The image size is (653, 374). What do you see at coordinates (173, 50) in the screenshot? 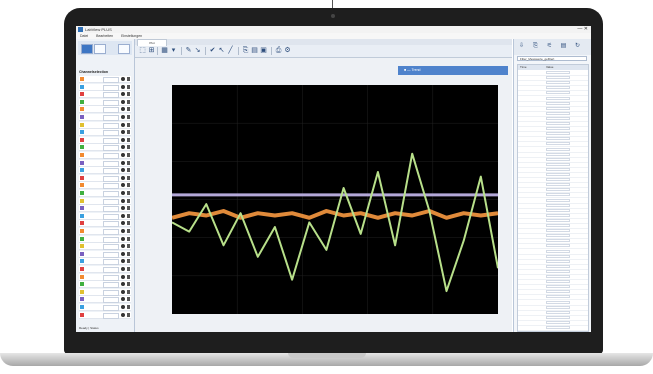
I see `dropdown-icon: ▾` at bounding box center [173, 50].